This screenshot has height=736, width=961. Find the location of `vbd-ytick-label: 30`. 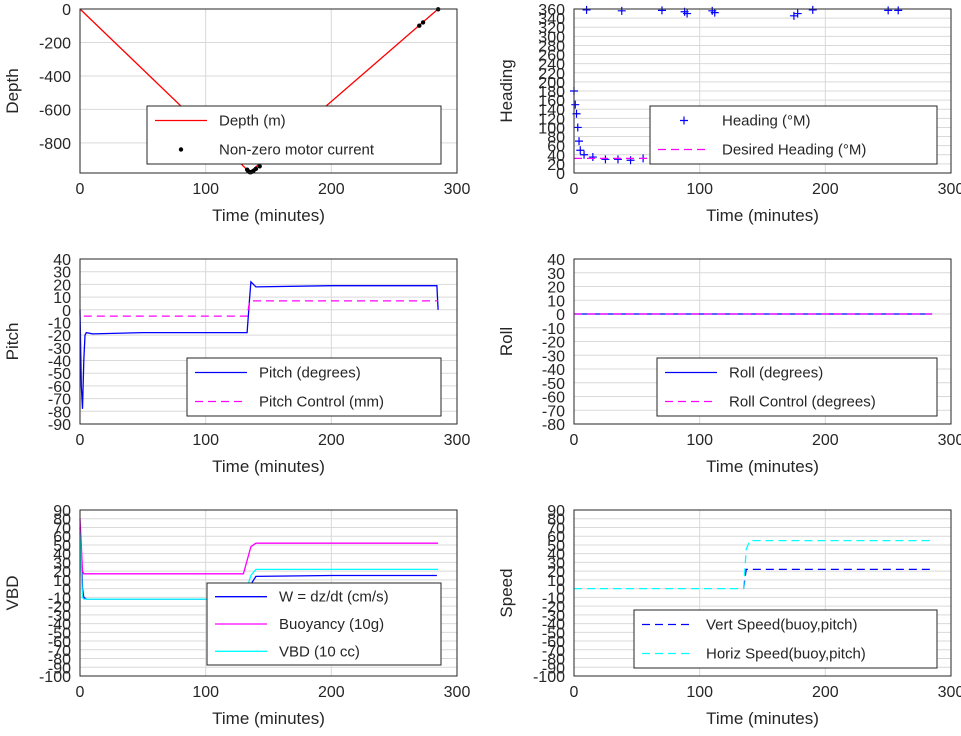

vbd-ytick-label: 30 is located at coordinates (62, 563).